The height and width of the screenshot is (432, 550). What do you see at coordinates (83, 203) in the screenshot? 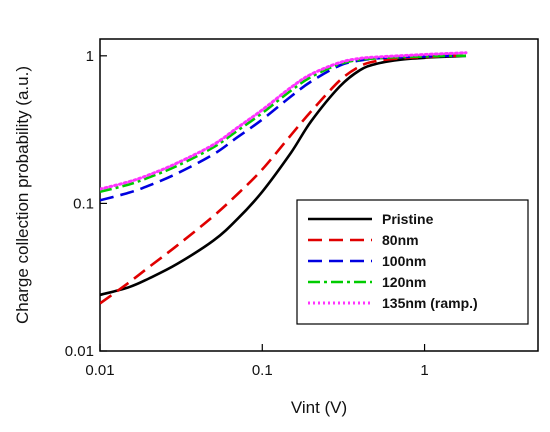
I see `y-tick-label: 0.1` at bounding box center [83, 203].